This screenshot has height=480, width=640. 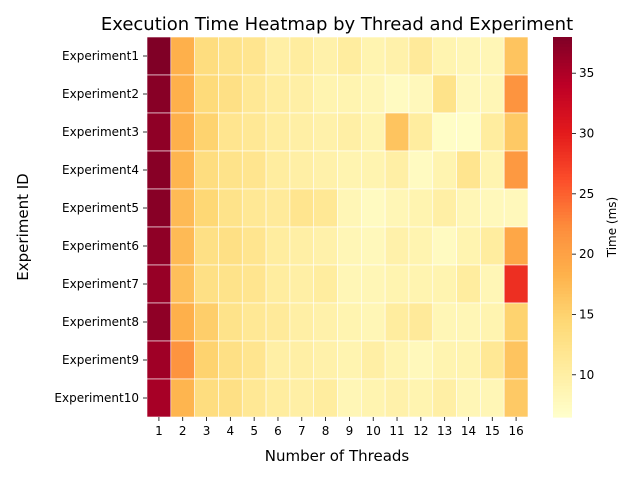 What do you see at coordinates (100, 208) in the screenshot?
I see `y-tick-label: Experiment5` at bounding box center [100, 208].